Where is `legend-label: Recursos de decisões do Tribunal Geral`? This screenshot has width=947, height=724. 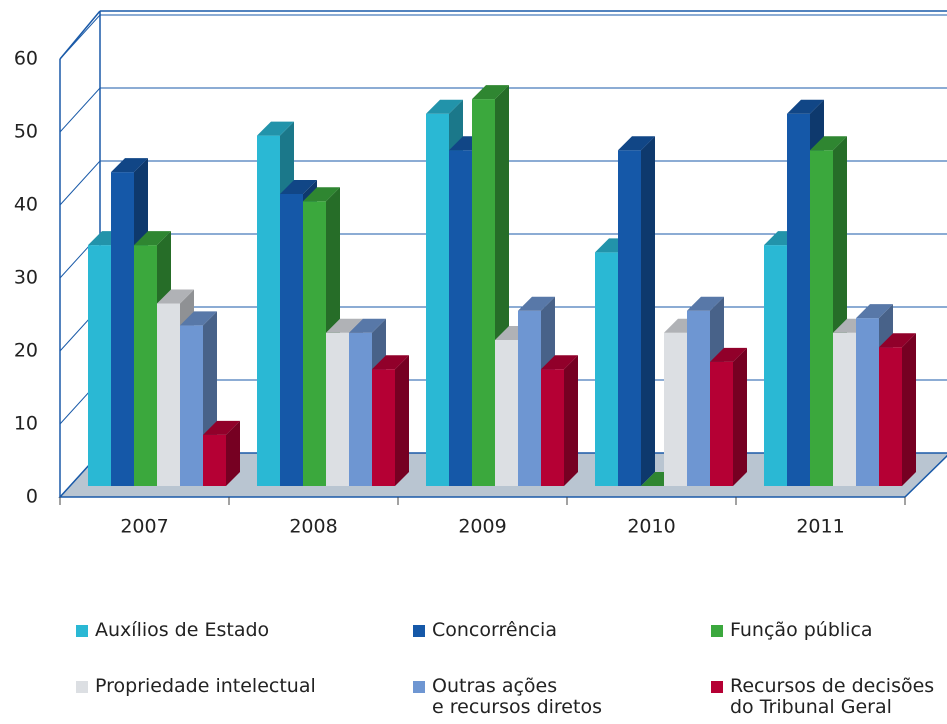
legend-label: Recursos de decisões do Tribunal Geral is located at coordinates (832, 696).